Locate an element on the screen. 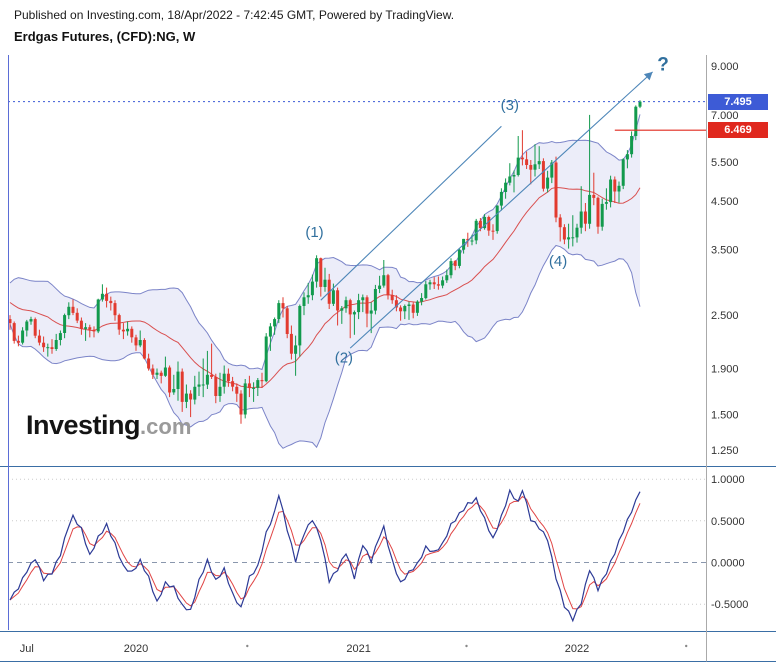  price-tick-label: 5.500 is located at coordinates (725, 163).